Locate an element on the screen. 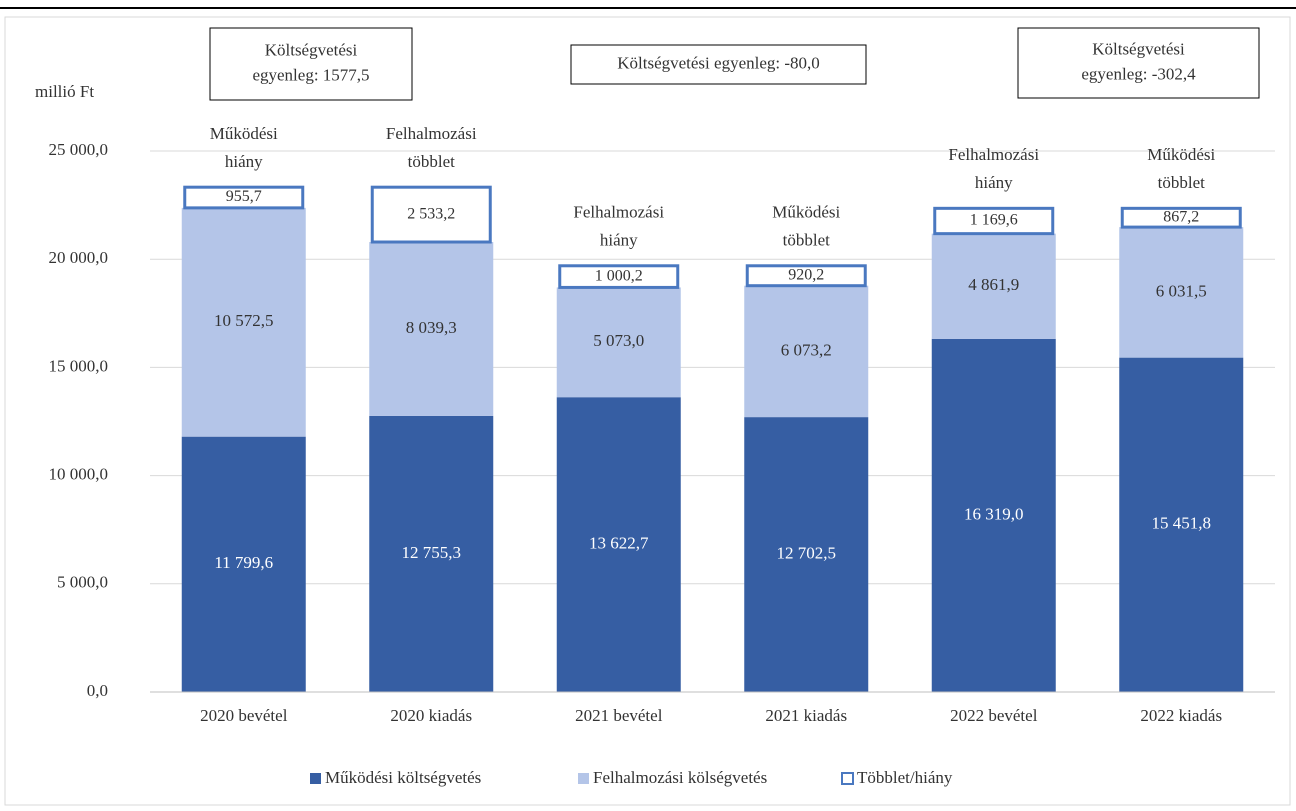 The image size is (1296, 811). value-label: 11 799,6 is located at coordinates (243, 562).